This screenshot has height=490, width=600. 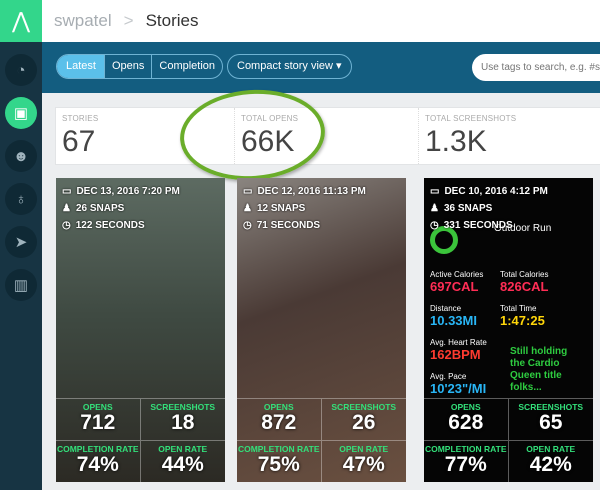 What do you see at coordinates (79, 141) in the screenshot?
I see `stat-value: 67` at bounding box center [79, 141].